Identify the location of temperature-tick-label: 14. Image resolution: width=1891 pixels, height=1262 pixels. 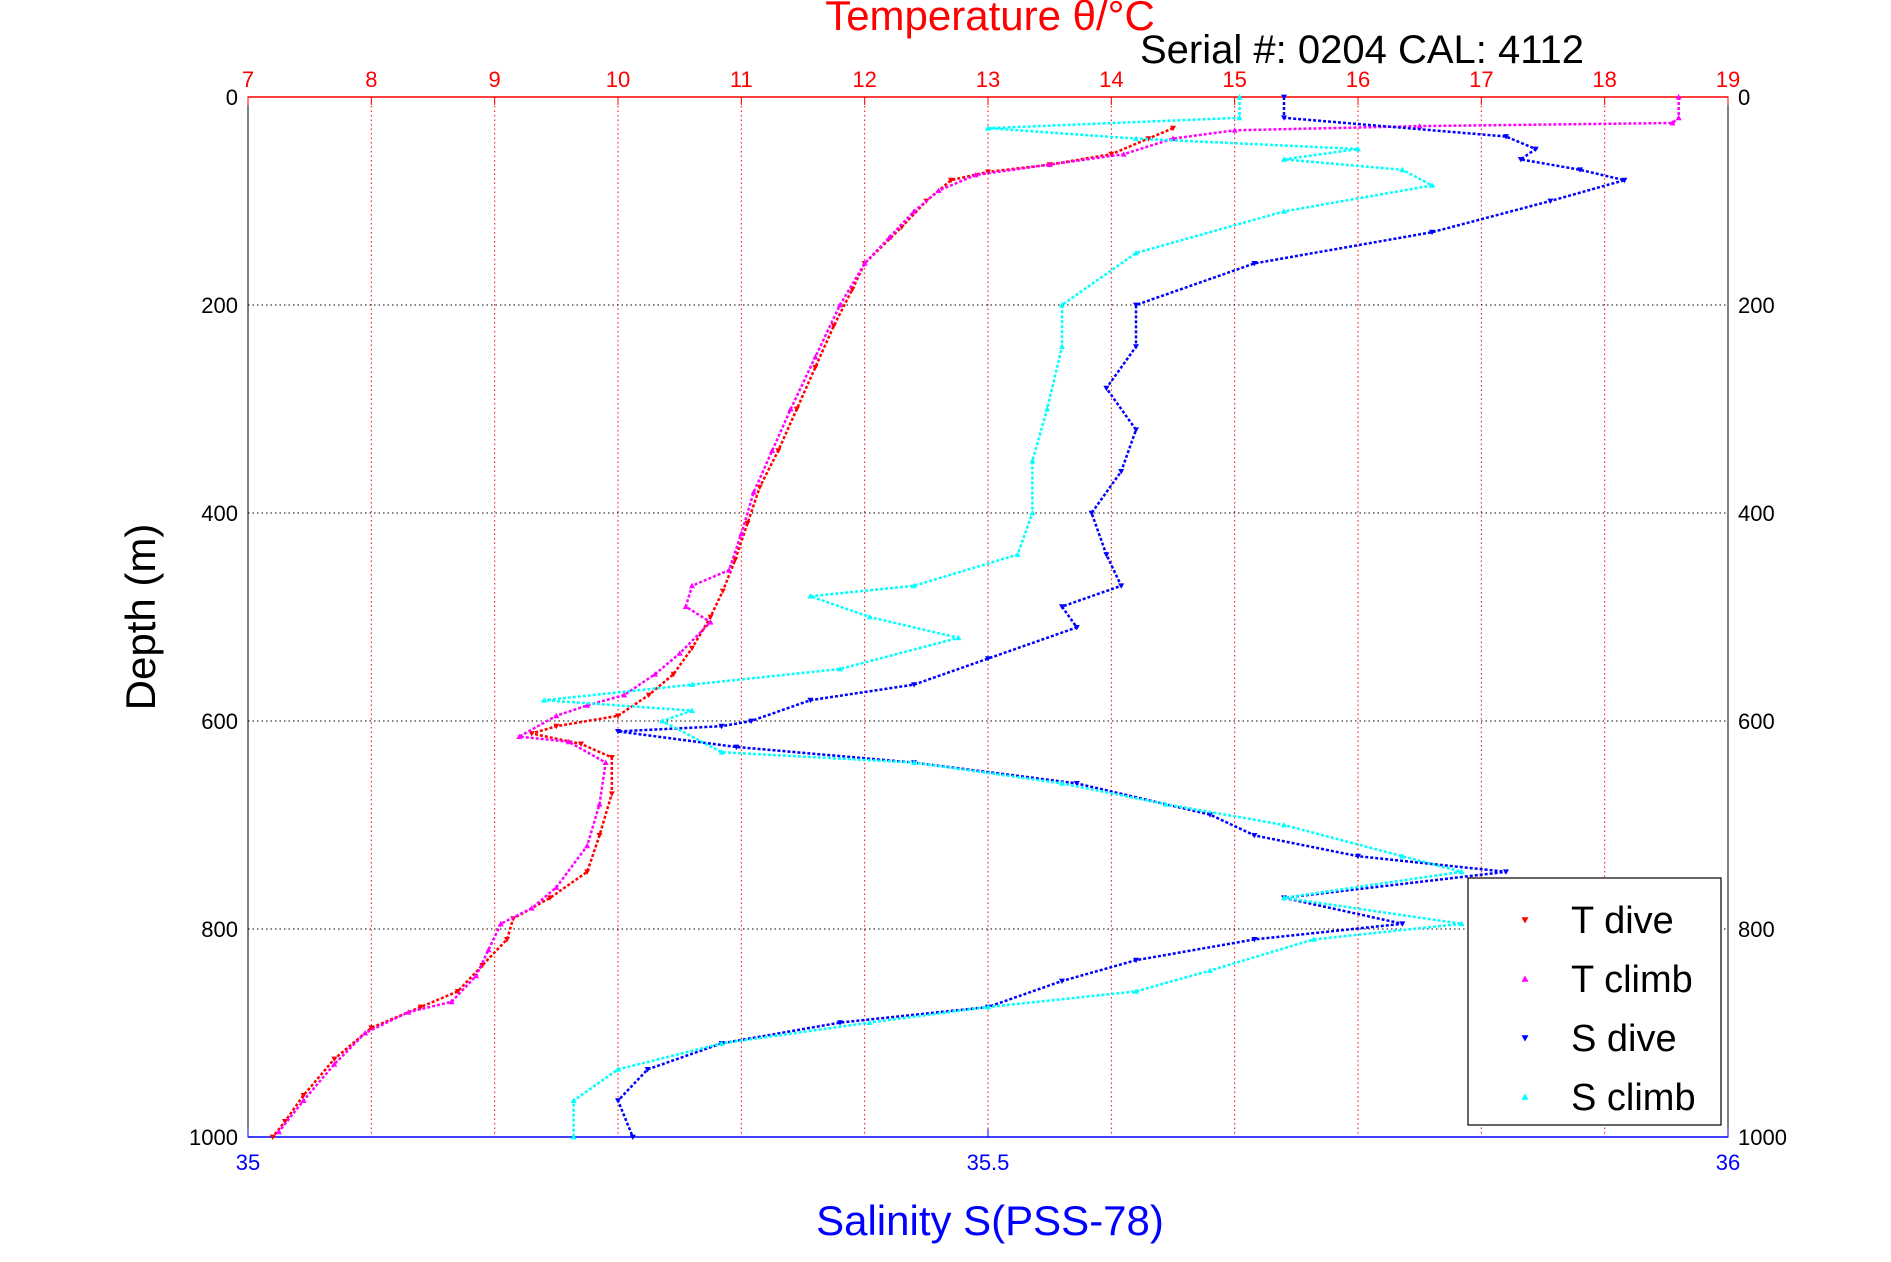
(1111, 79).